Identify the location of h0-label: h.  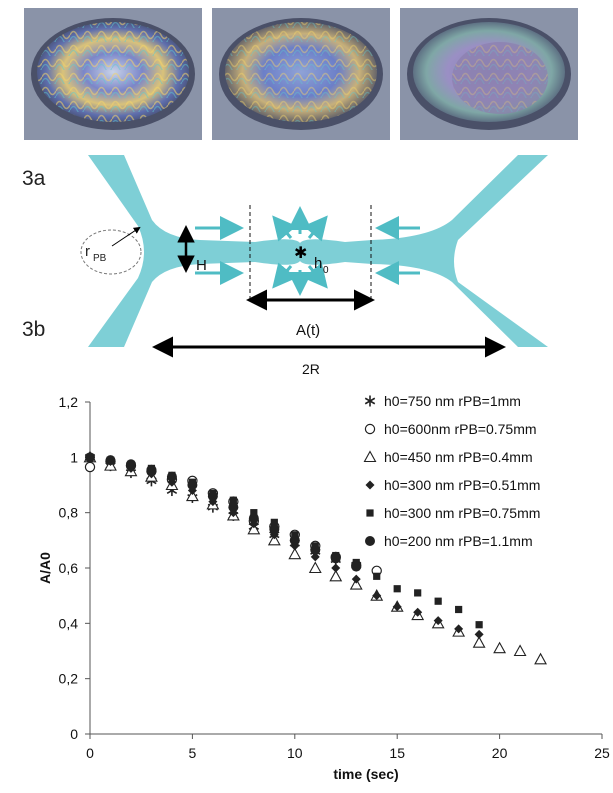
(318, 263).